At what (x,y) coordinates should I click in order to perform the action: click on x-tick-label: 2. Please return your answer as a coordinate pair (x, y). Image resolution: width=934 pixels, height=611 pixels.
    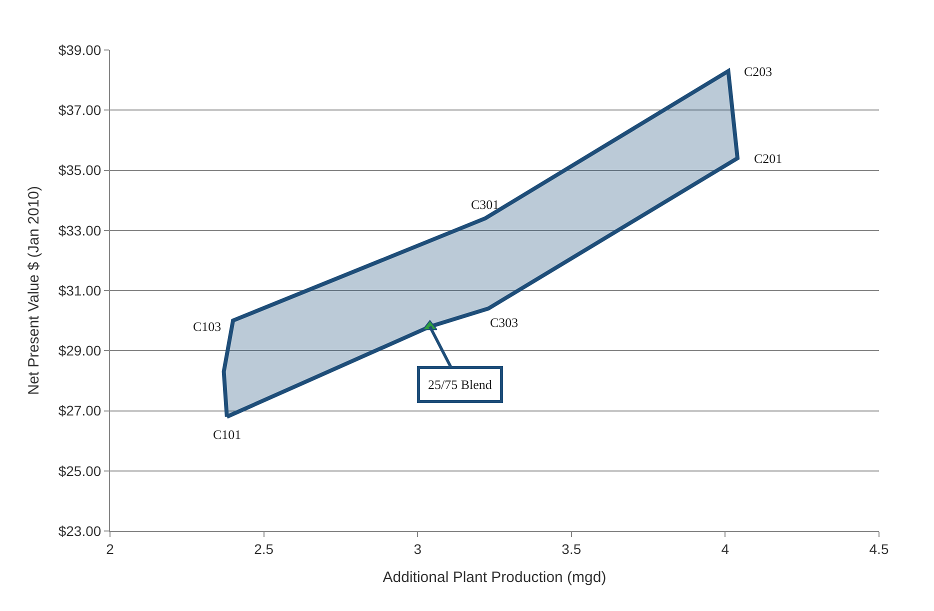
    Looking at the image, I should click on (110, 548).